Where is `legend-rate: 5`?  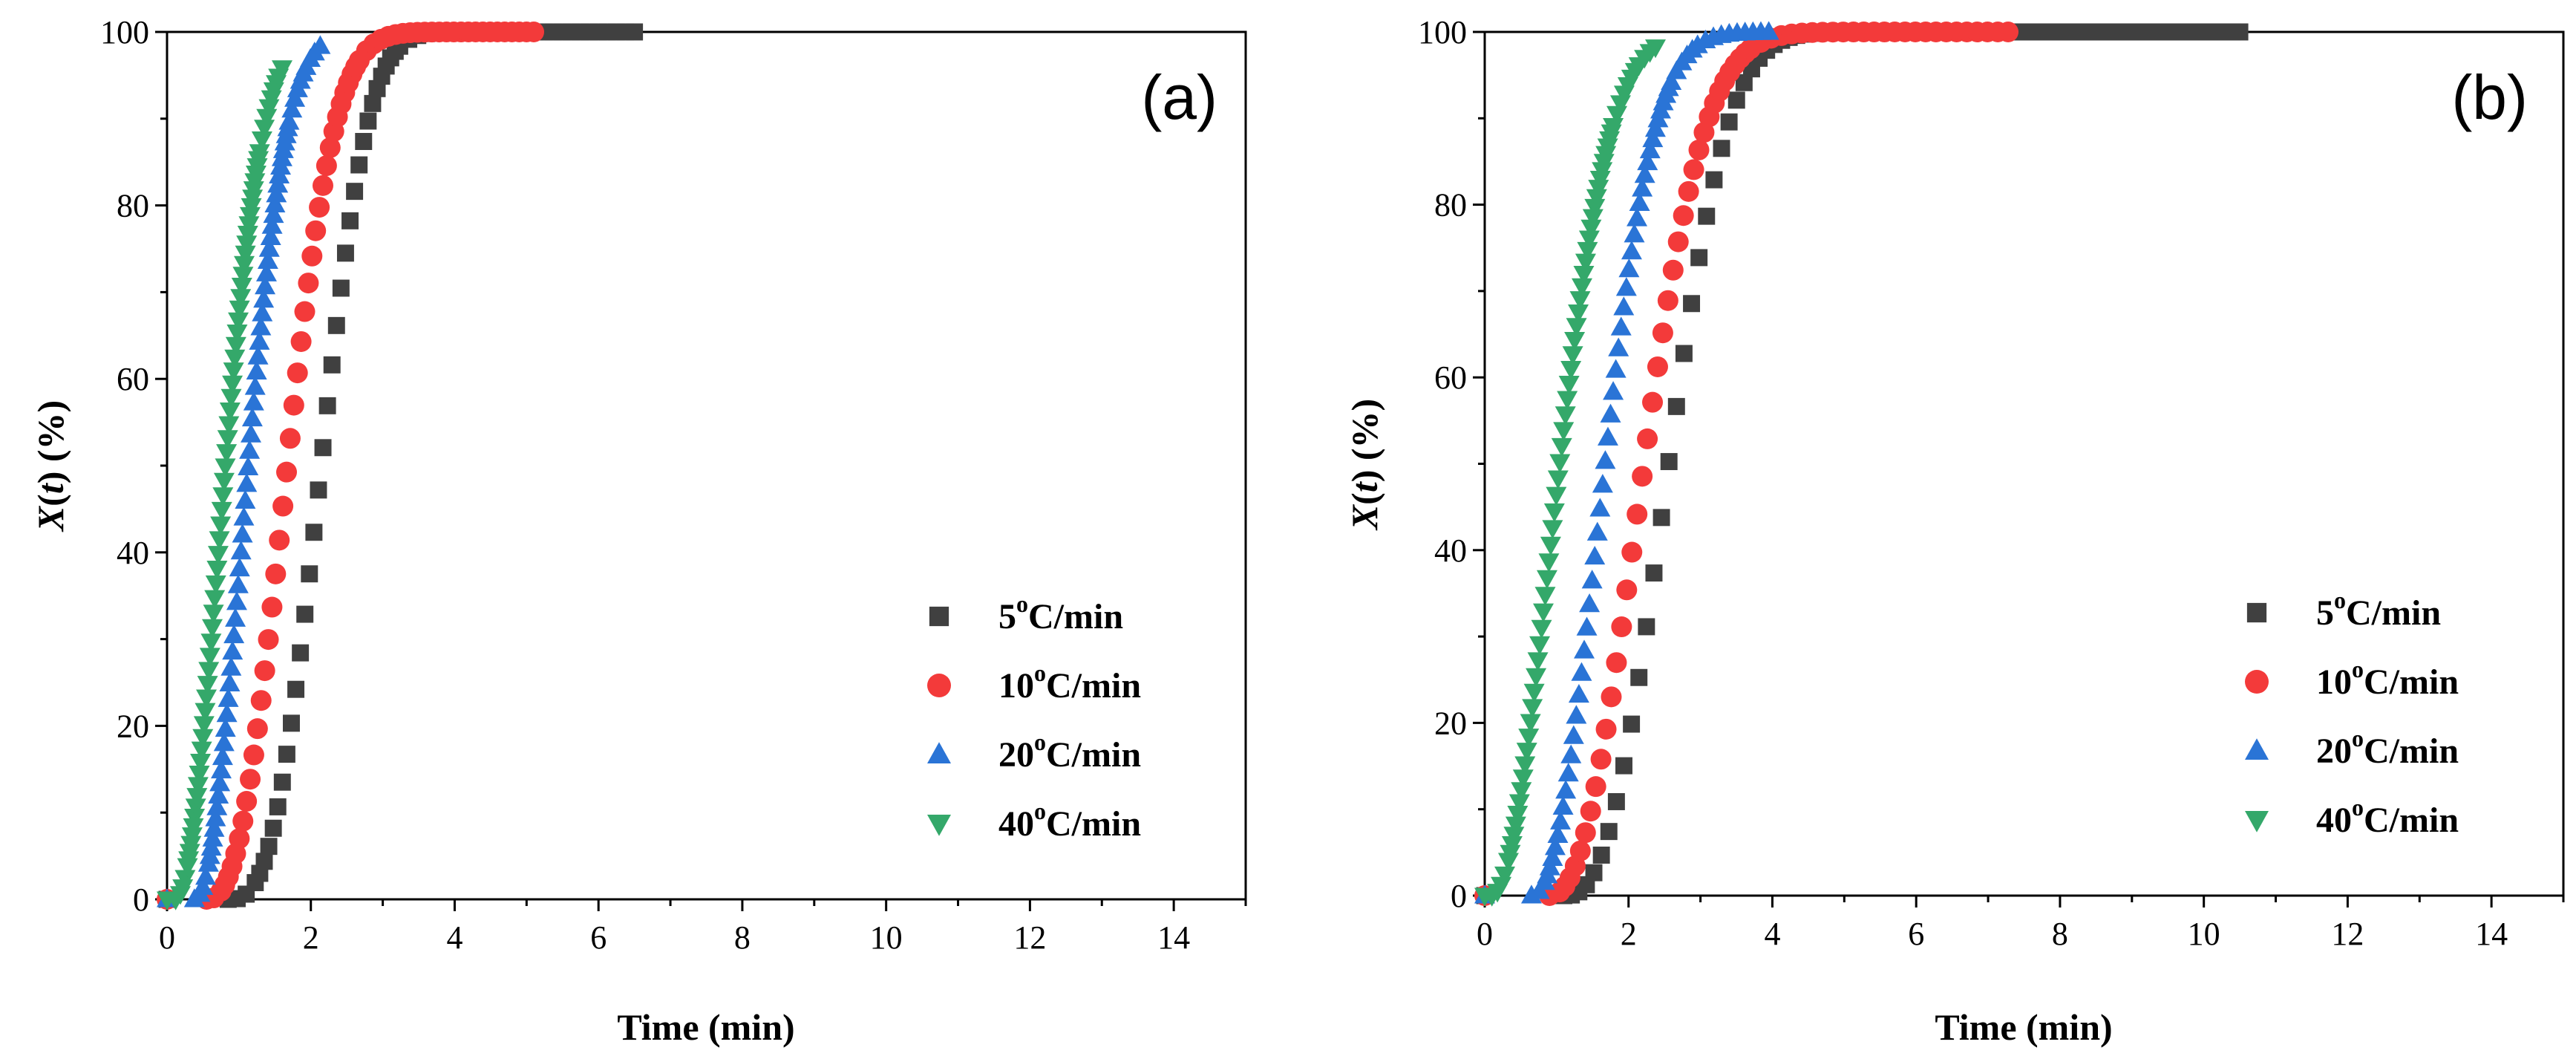
legend-rate: 5 is located at coordinates (2325, 613).